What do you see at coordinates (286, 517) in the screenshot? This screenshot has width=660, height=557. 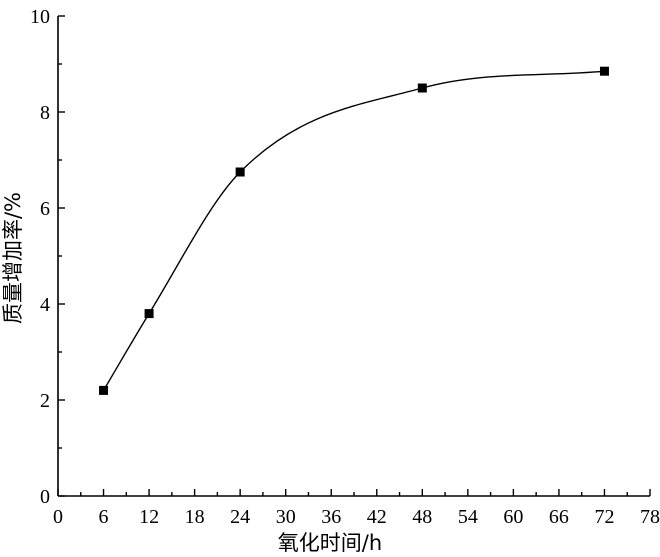 I see `x-tick-label: 30` at bounding box center [286, 517].